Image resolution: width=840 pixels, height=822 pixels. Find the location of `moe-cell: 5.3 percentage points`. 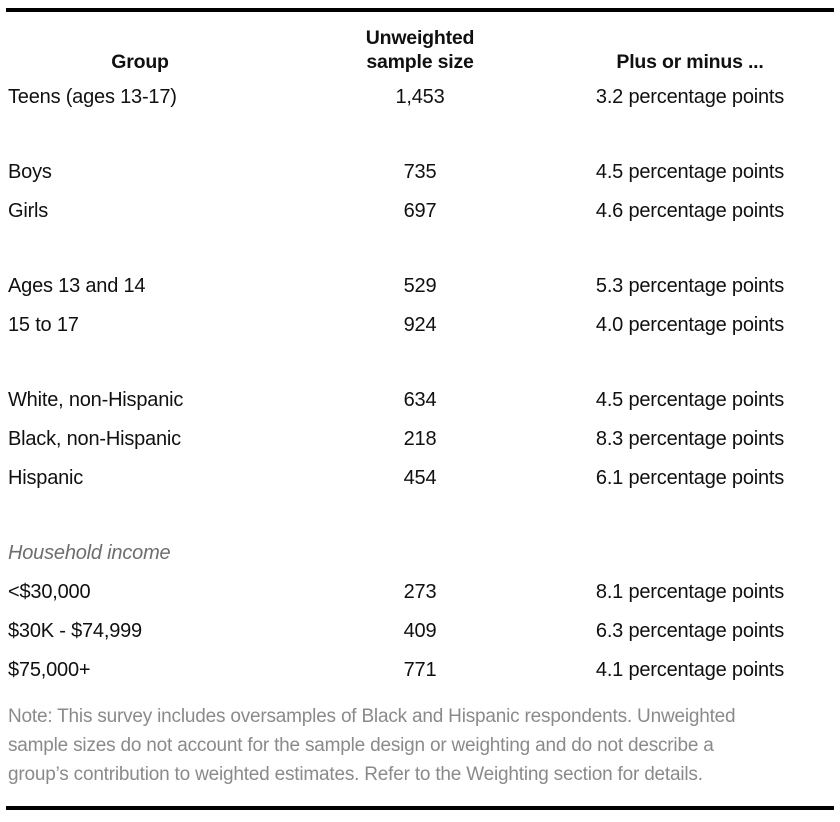

moe-cell: 5.3 percentage points is located at coordinates (690, 286).